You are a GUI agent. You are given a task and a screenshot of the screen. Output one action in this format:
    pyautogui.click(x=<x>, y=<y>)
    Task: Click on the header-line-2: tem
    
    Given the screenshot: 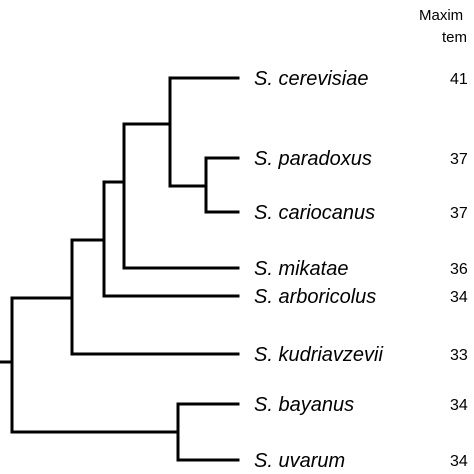 What is the action you would take?
    pyautogui.click(x=454, y=37)
    